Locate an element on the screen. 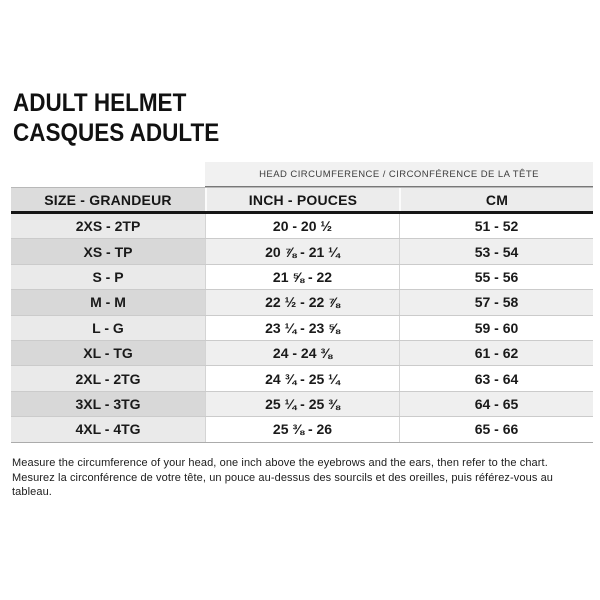 The image size is (600, 600). size-cell: XL - TG is located at coordinates (108, 353).